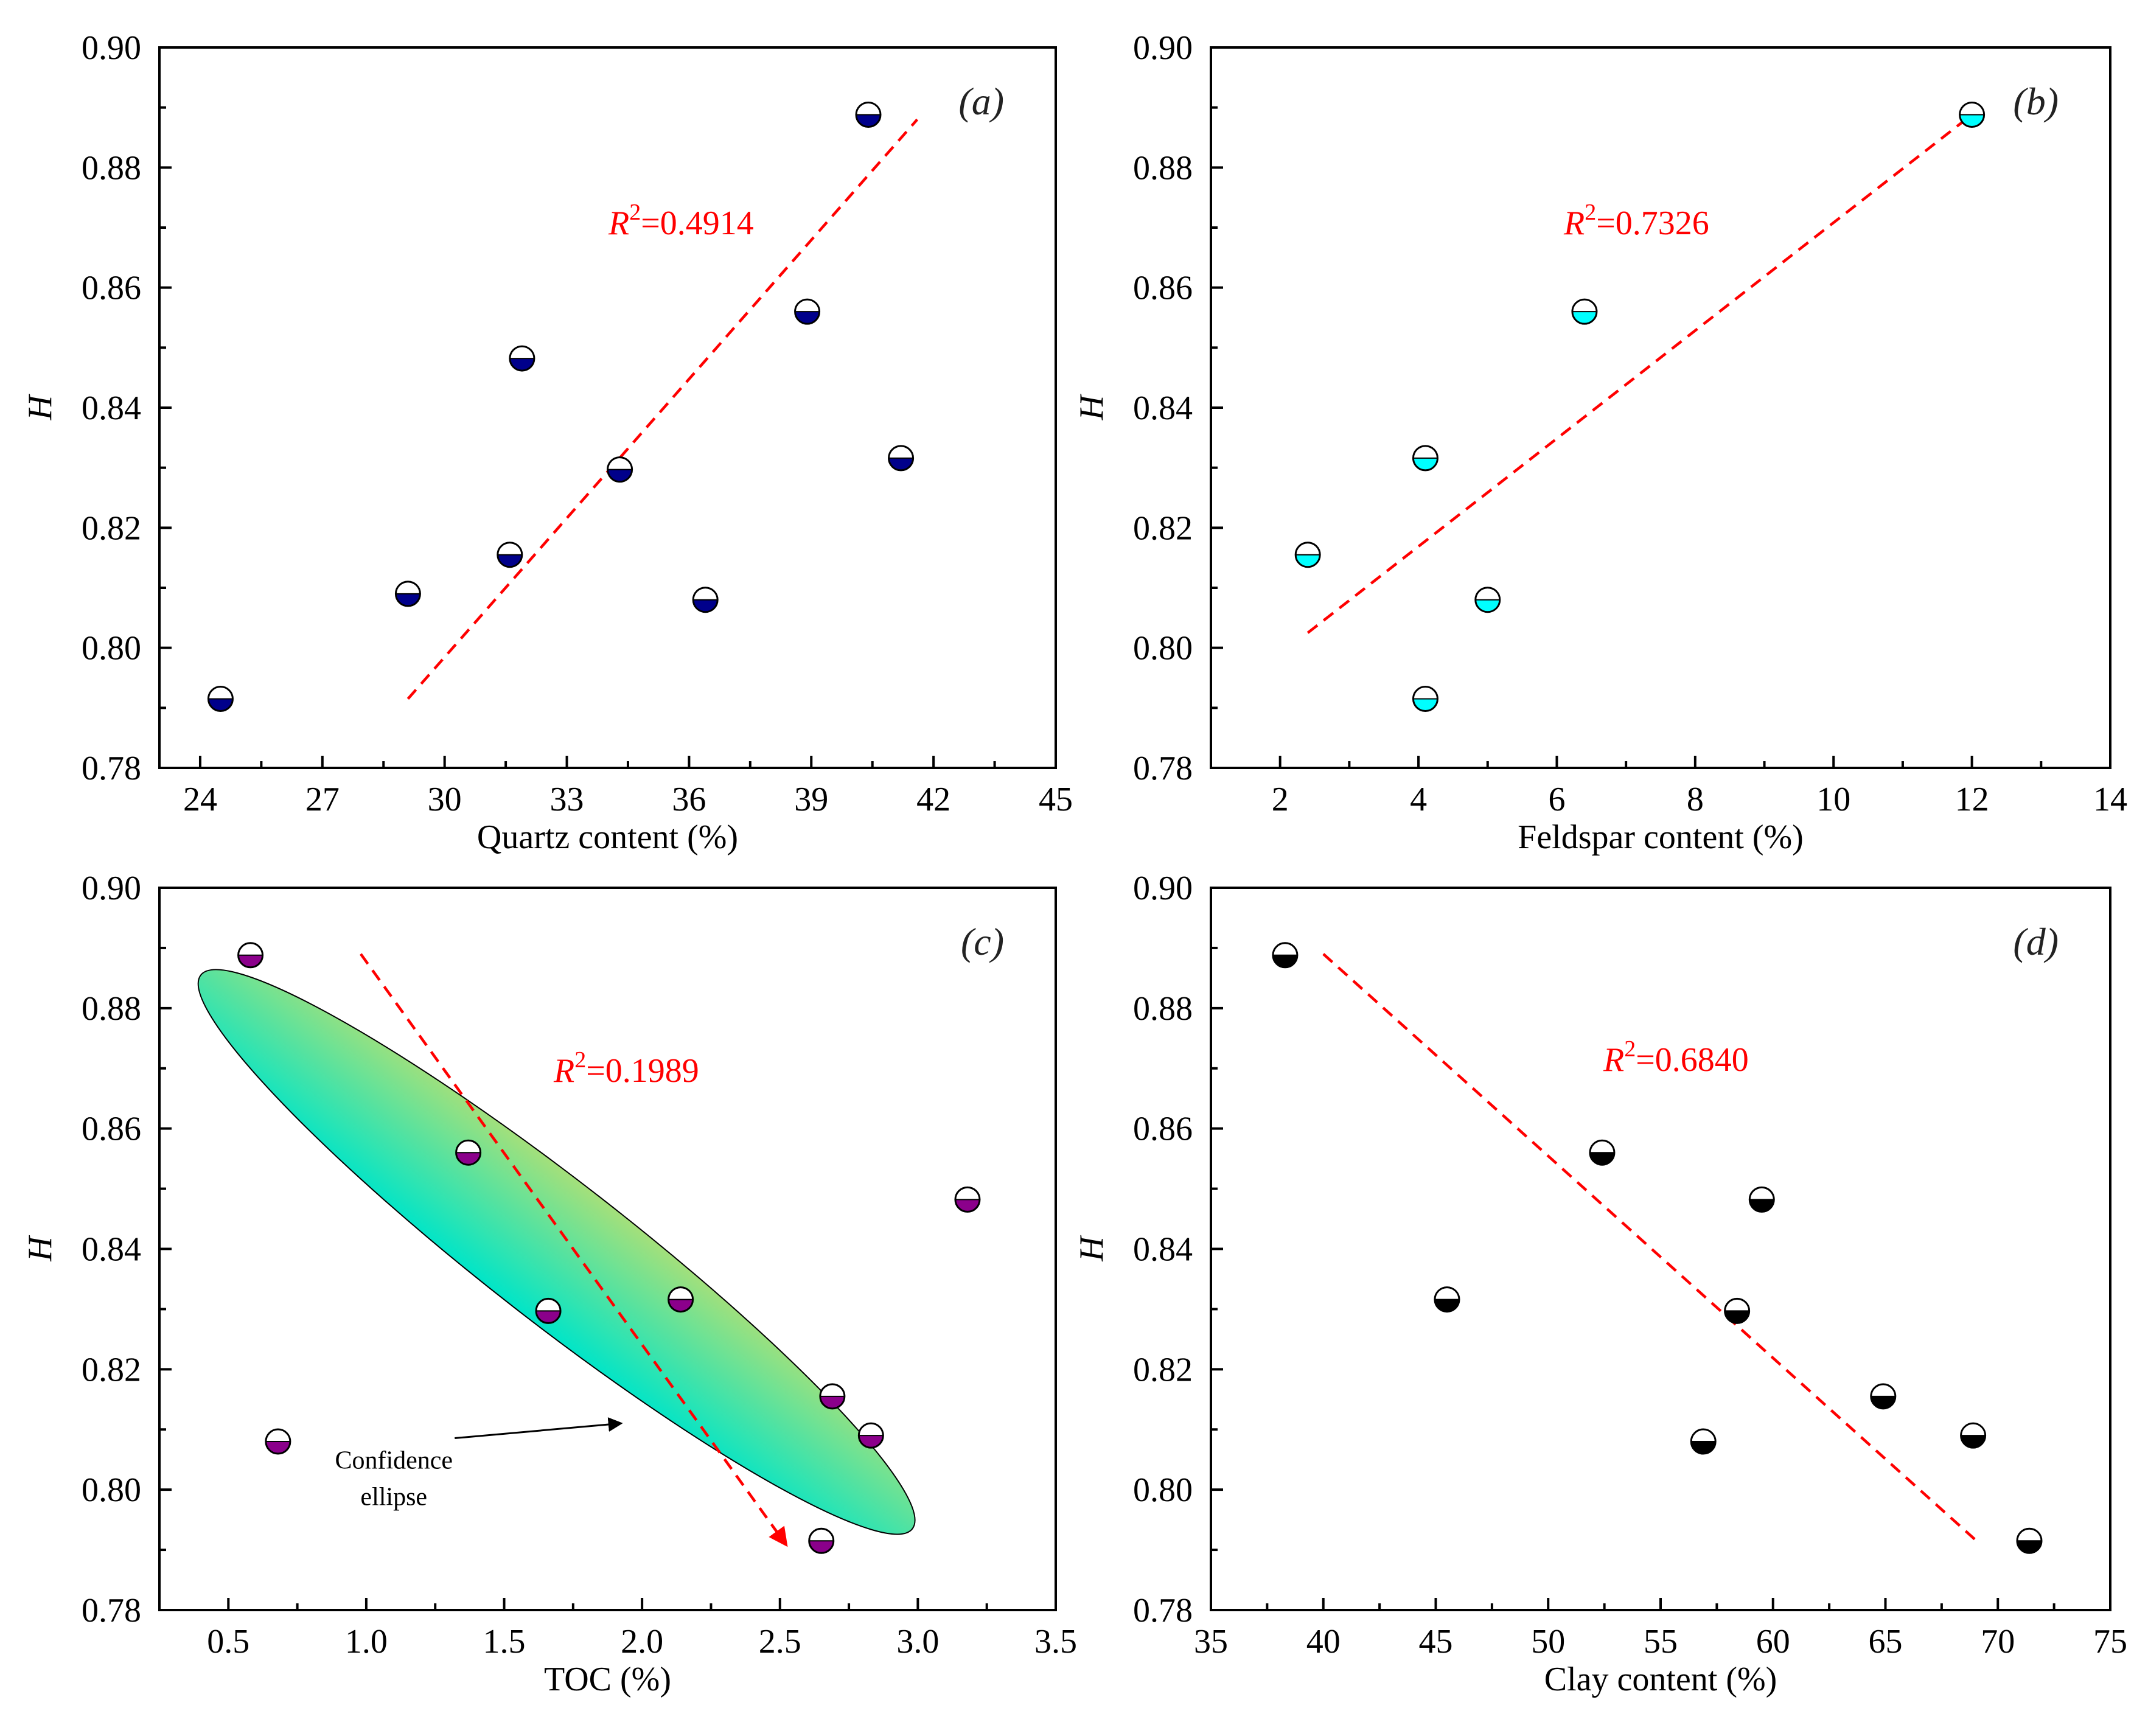  What do you see at coordinates (607, 837) in the screenshot?
I see `x-axis-title: Quartz content (%)` at bounding box center [607, 837].